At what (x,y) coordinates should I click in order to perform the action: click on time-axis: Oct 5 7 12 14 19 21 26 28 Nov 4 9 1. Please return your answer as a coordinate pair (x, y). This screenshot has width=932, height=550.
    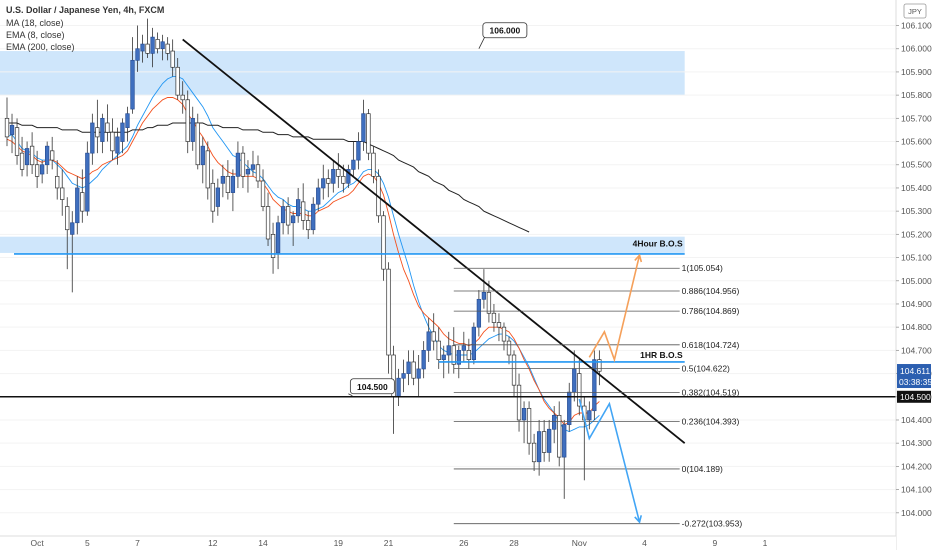
    Looking at the image, I should click on (448, 542).